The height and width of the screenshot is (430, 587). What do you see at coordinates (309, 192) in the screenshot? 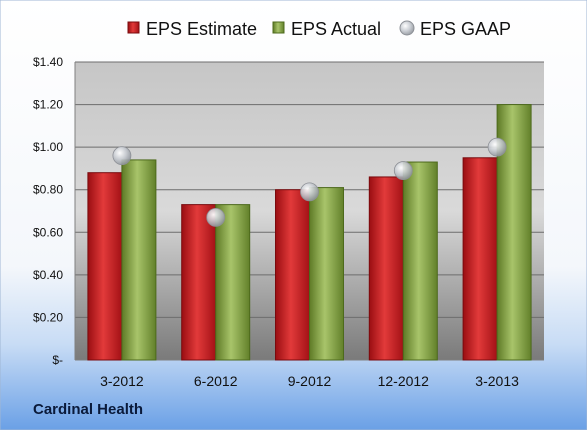
I see `marker-eps-gaap-9-2012` at bounding box center [309, 192].